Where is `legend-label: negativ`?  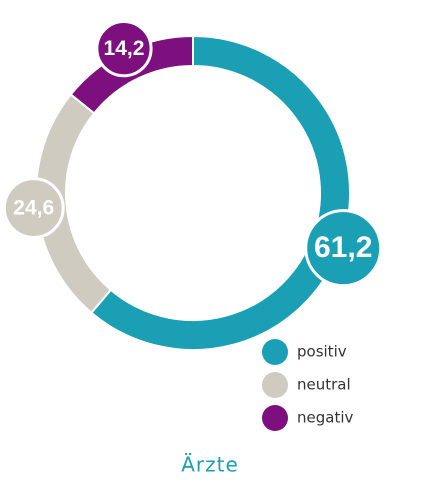 legend-label: negativ is located at coordinates (325, 418).